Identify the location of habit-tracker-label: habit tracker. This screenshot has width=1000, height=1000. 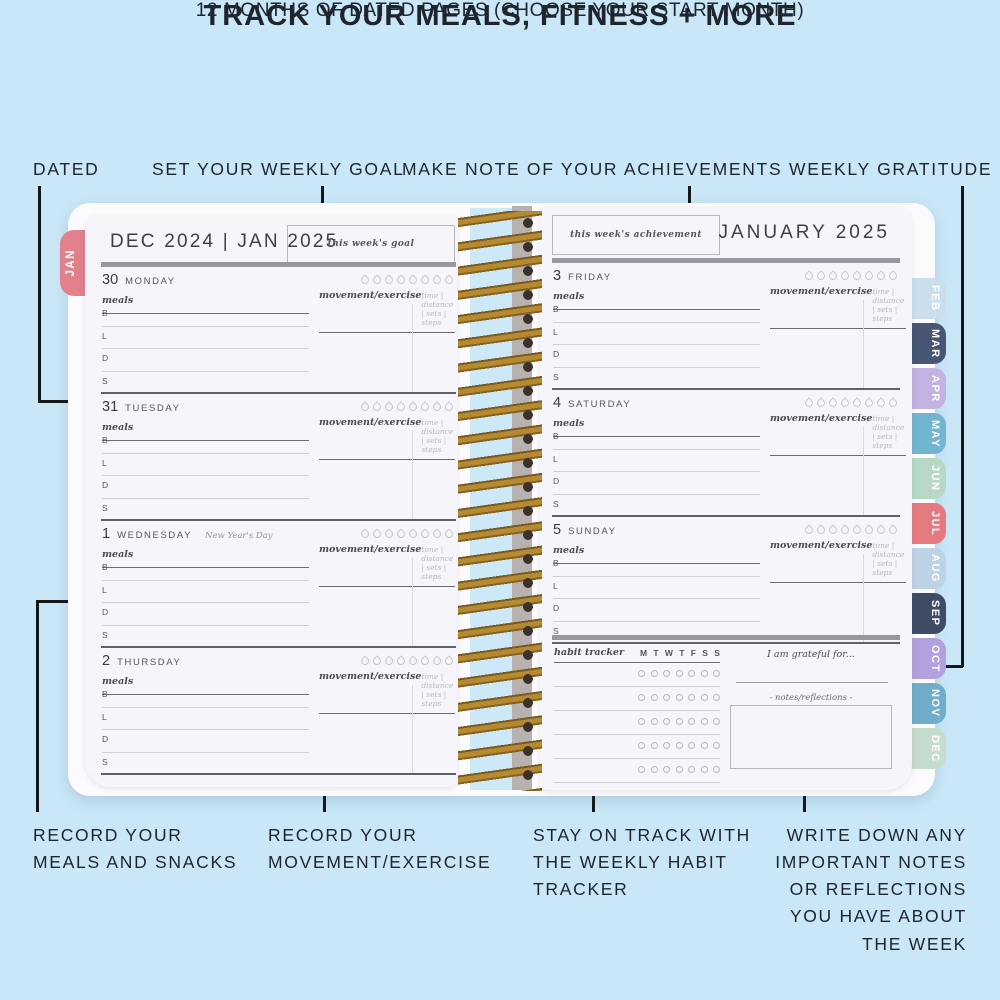
(589, 652).